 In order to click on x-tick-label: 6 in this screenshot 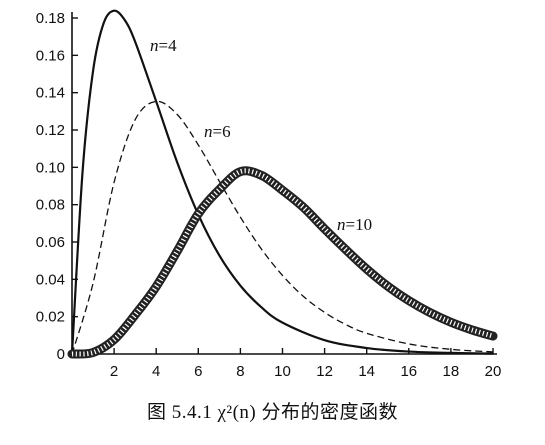, I will do `click(198, 371)`.